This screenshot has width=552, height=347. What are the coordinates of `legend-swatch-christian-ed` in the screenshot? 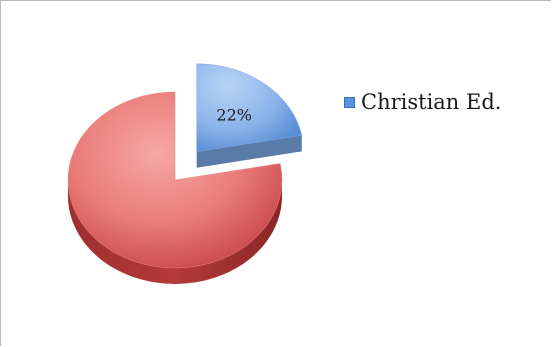 It's located at (349, 102).